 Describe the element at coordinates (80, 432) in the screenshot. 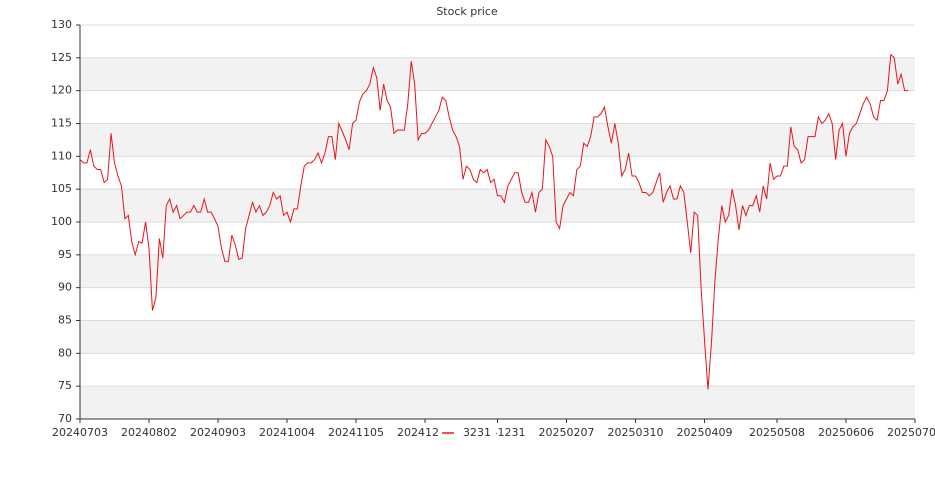

I see `x-tick-label: 20240703` at that location.